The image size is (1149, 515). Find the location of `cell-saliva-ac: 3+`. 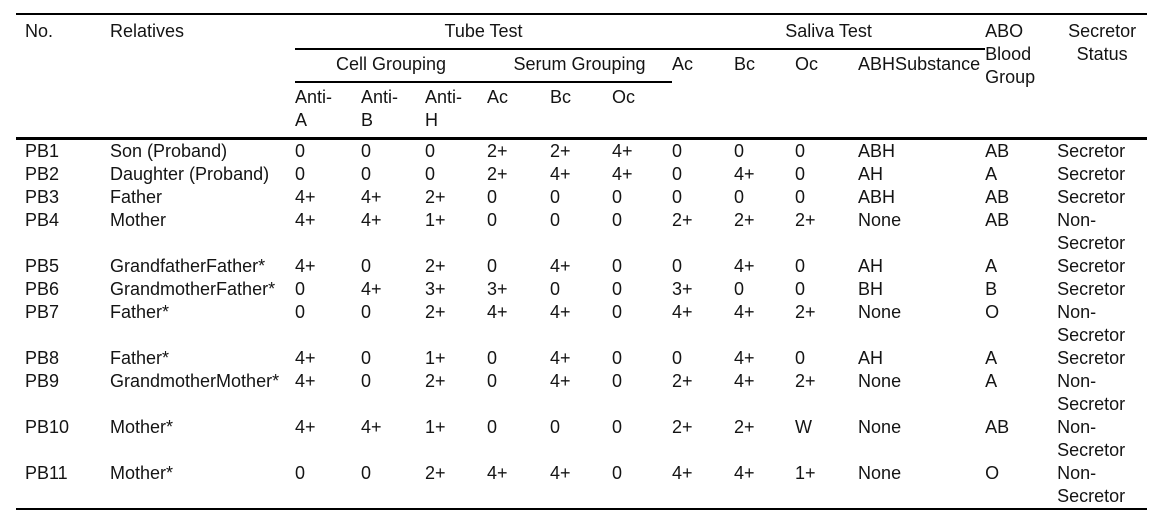

cell-saliva-ac: 3+ is located at coordinates (682, 289).